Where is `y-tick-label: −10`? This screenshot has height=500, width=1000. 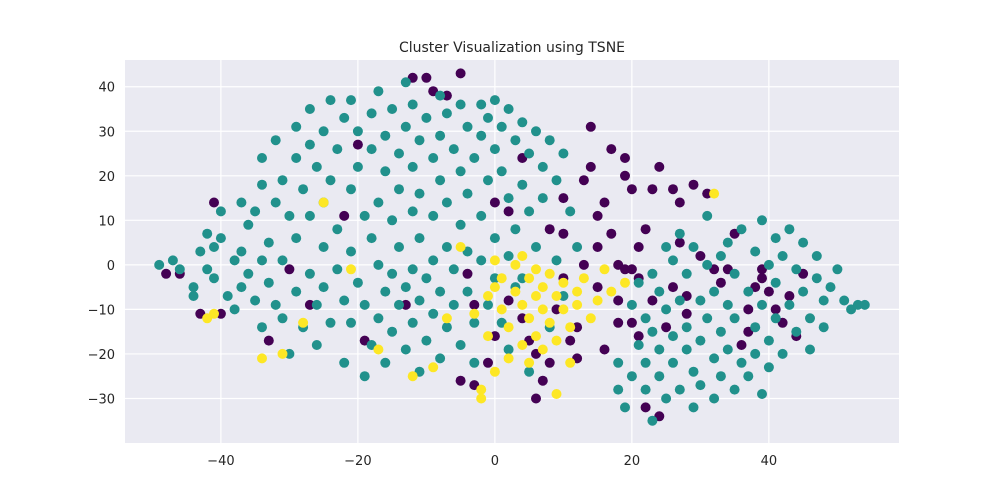
y-tick-label: −10 is located at coordinates (101, 310).